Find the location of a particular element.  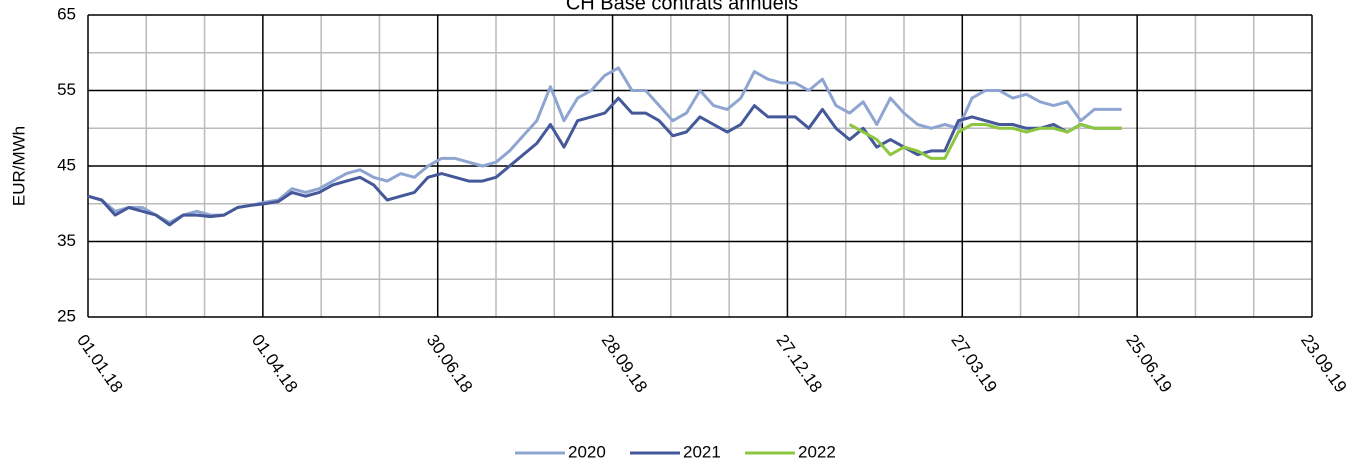

y-tick-label: 25 is located at coordinates (66, 315).